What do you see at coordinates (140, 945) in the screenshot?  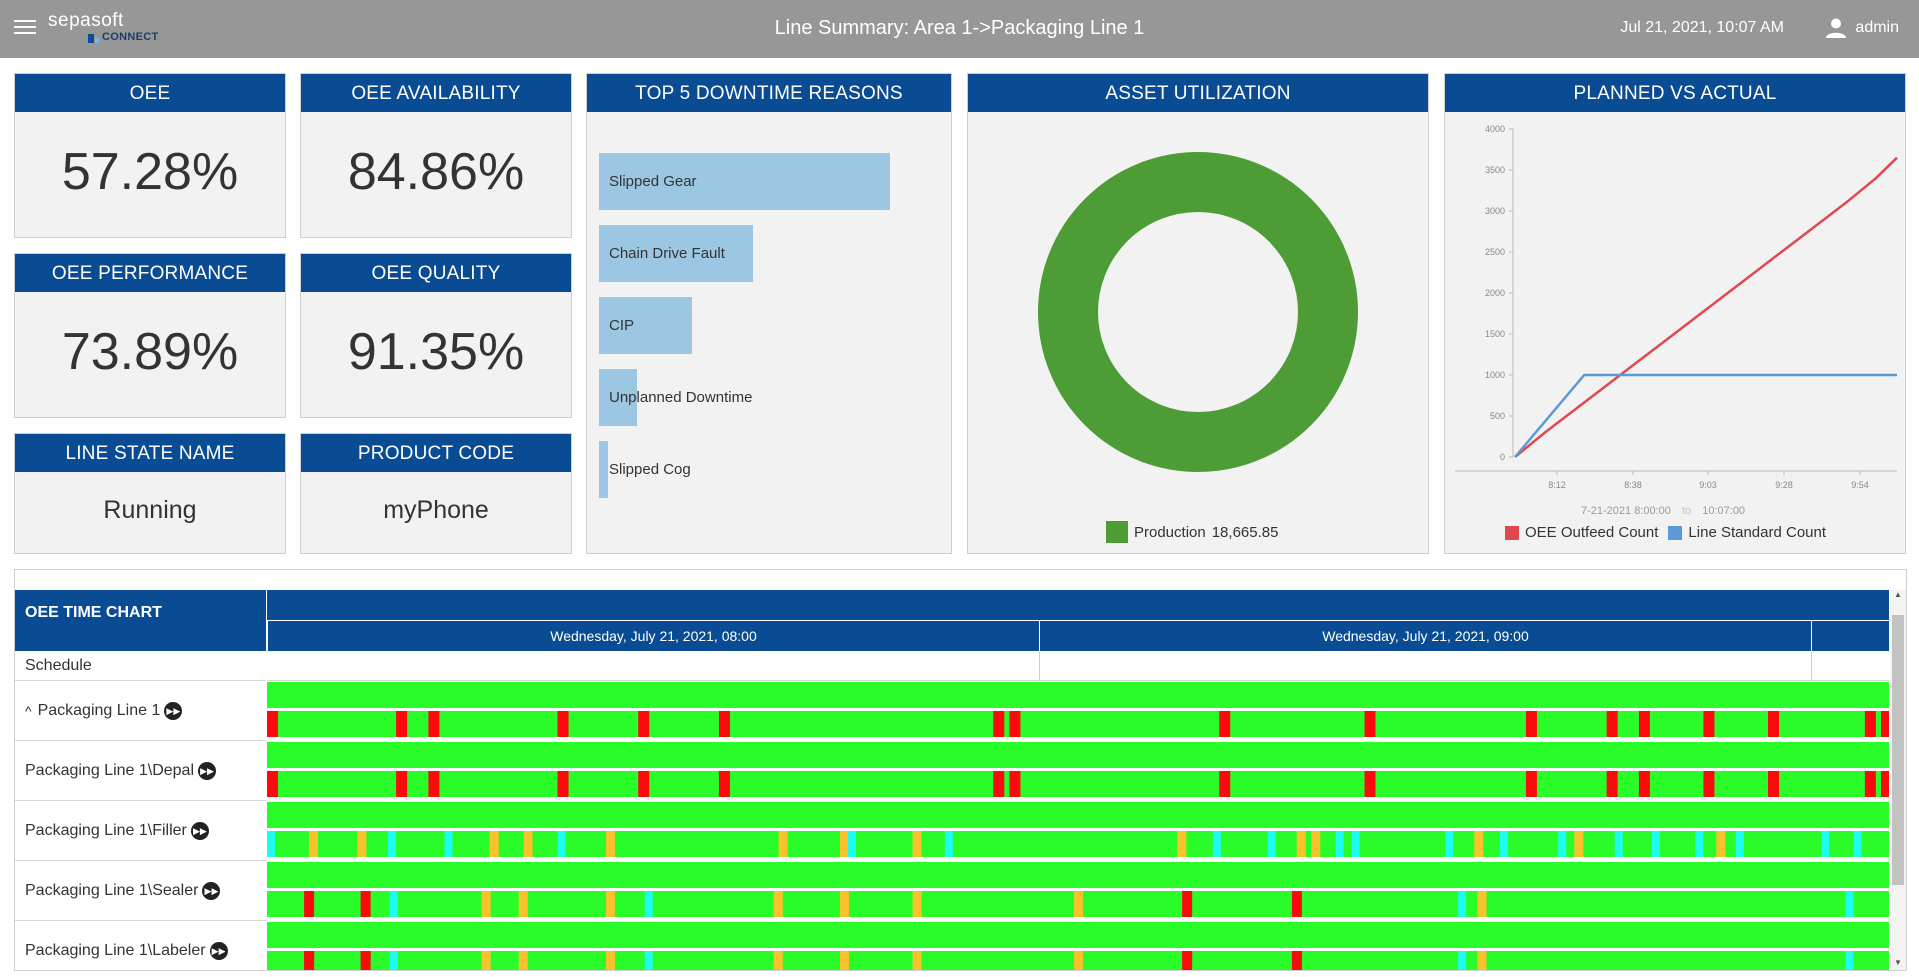 I see `row-label-labeler: Packaging Line 1\Labeler ▶▶` at bounding box center [140, 945].